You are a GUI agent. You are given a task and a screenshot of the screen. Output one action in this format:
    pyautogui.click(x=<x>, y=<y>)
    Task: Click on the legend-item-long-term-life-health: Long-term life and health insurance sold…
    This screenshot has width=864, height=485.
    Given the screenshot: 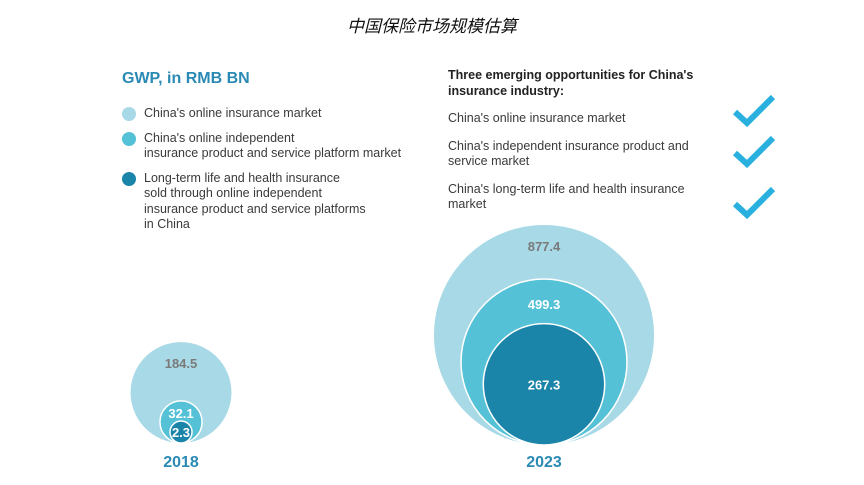 What is the action you would take?
    pyautogui.click(x=282, y=202)
    